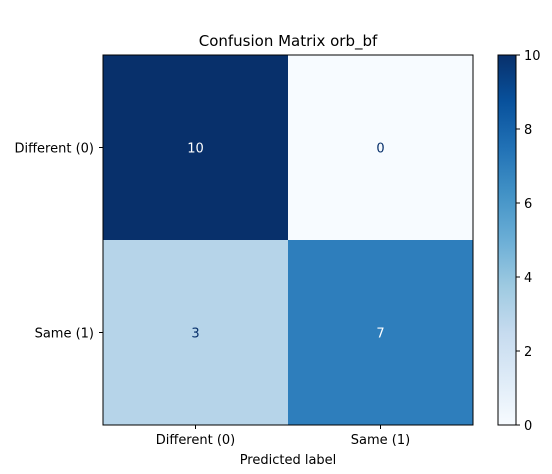 This screenshot has height=474, width=552. Describe the element at coordinates (283, 436) in the screenshot. I see `x-axis-ticks: Different (0) Same (1)` at that location.